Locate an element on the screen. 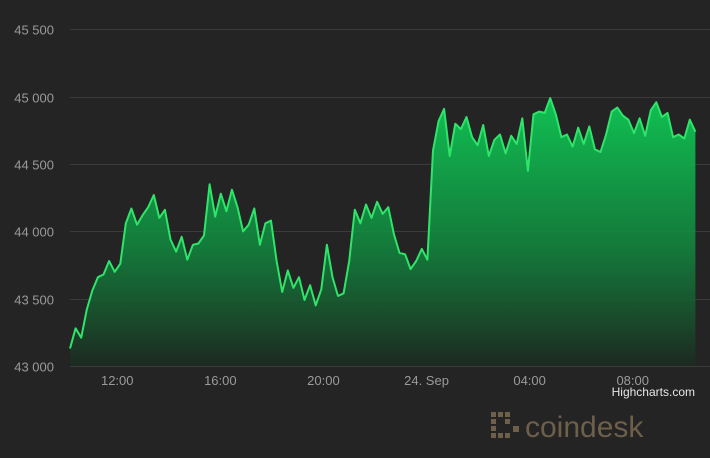  y-tick-label: 45 000 is located at coordinates (34, 98).